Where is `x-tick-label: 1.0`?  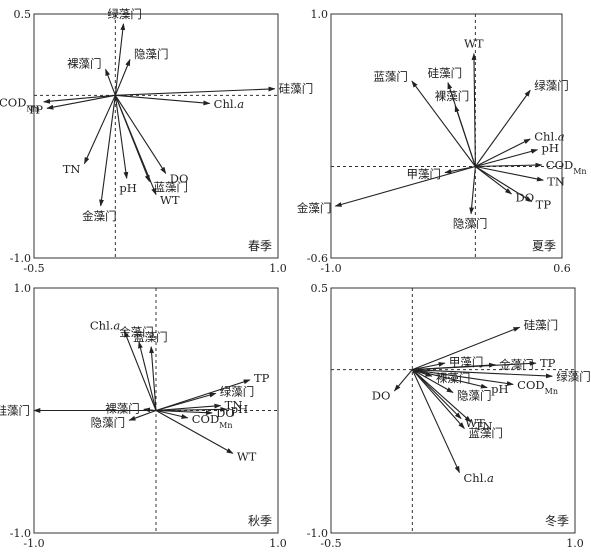
x-tick-label: 1.0 is located at coordinates (278, 268).